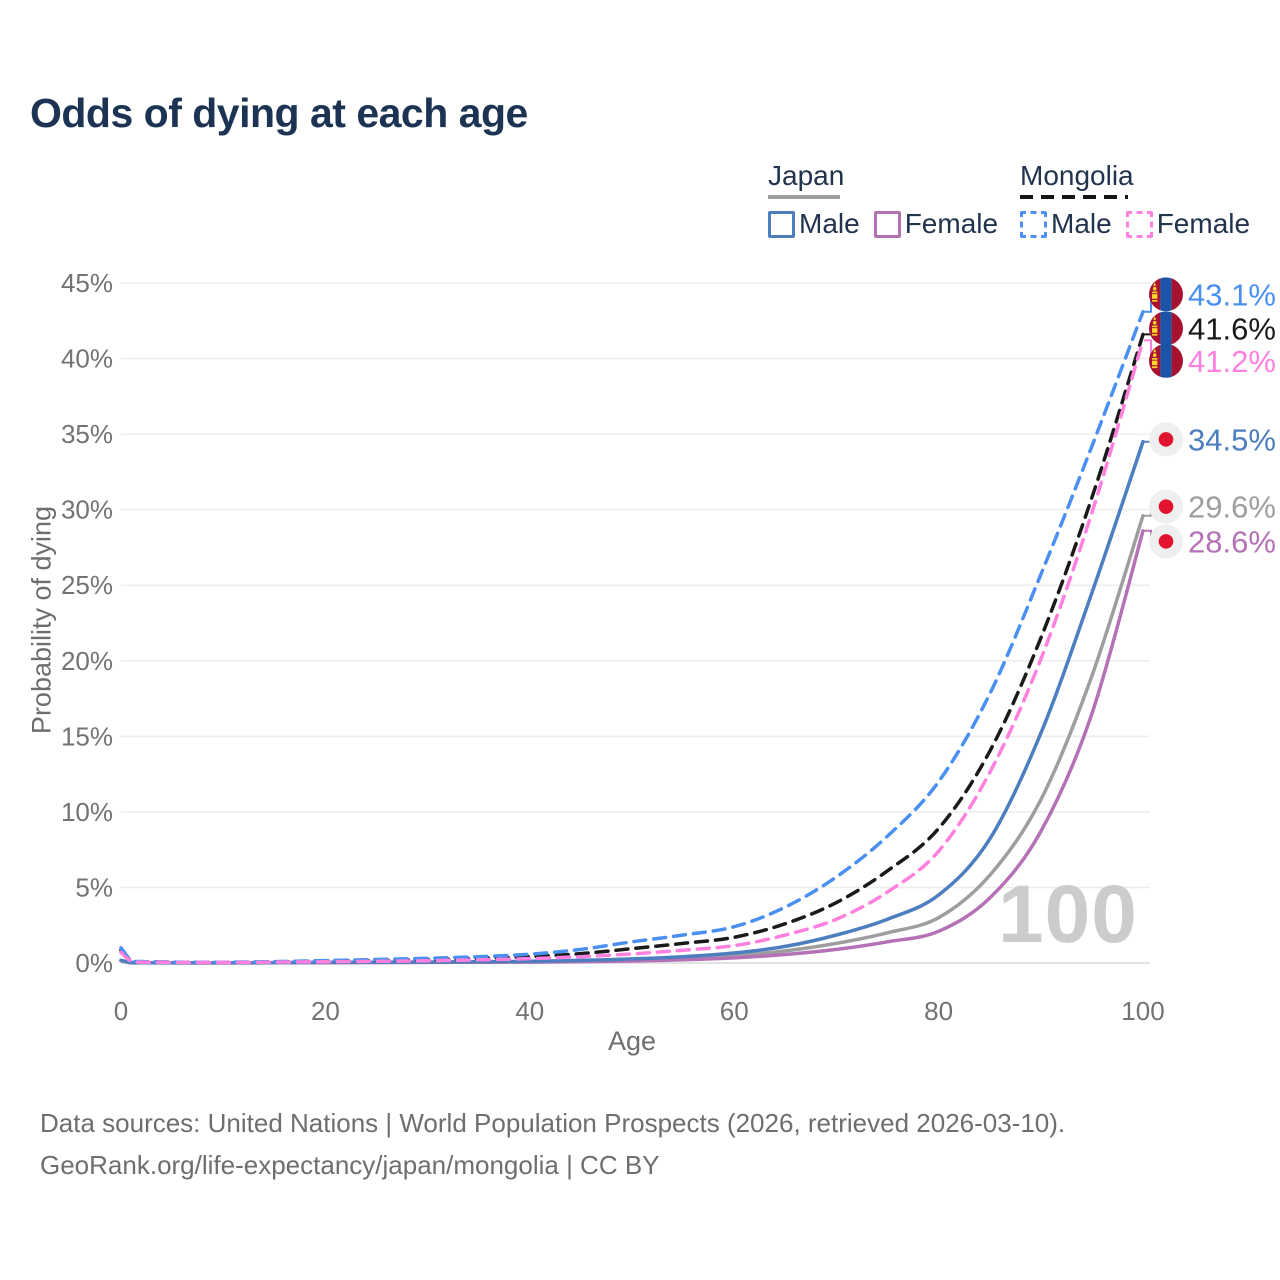  I want to click on legend-group-japan: Japan Male Female, so click(883, 200).